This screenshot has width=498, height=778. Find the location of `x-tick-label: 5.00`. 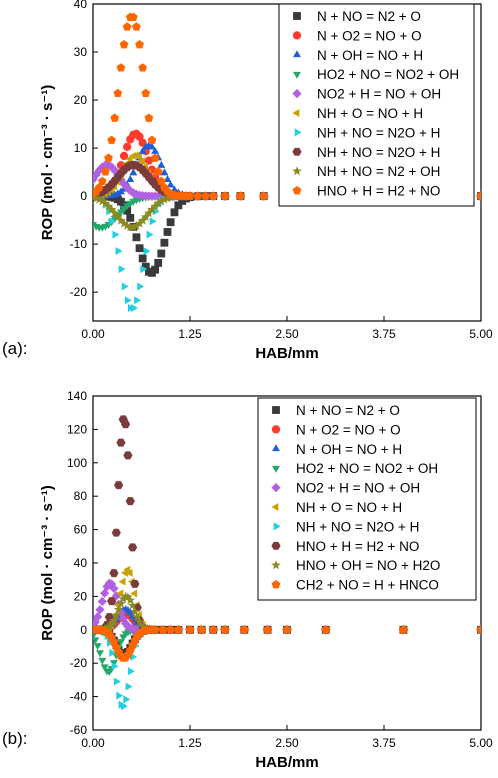

x-tick-label: 5.00 is located at coordinates (481, 743).